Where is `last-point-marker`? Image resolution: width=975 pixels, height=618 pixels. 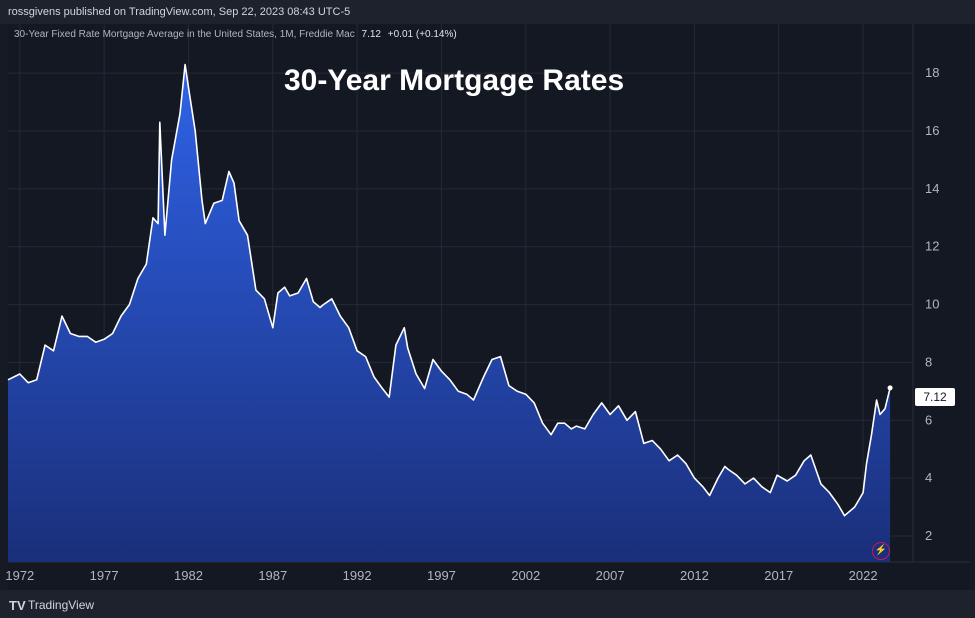 last-point-marker is located at coordinates (890, 388).